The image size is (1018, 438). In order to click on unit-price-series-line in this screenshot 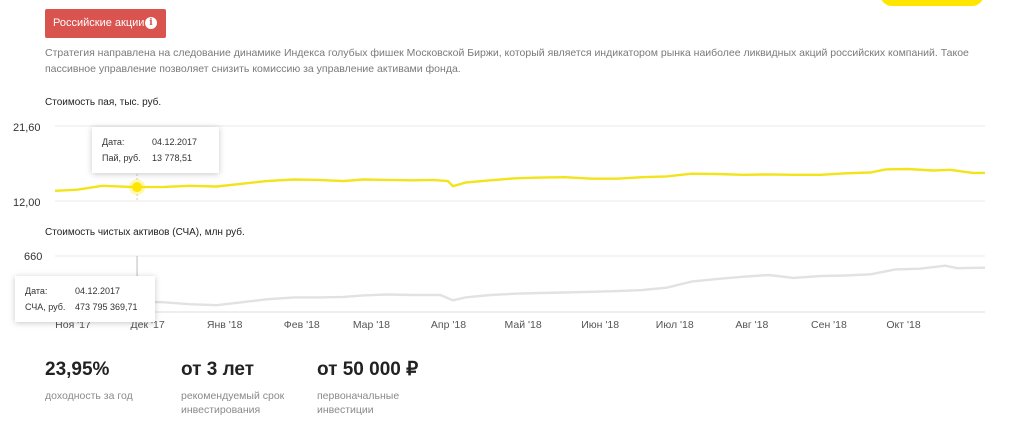, I will do `click(519, 179)`.